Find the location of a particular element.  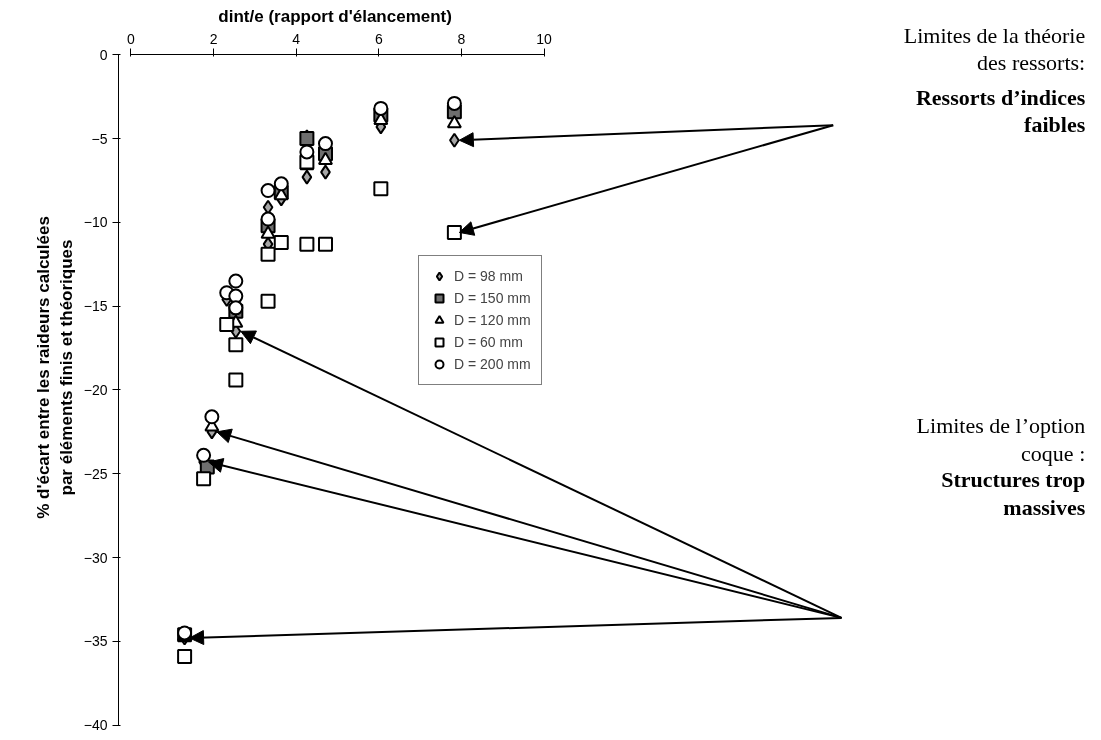

x-tick-label: 0 is located at coordinates (131, 38).